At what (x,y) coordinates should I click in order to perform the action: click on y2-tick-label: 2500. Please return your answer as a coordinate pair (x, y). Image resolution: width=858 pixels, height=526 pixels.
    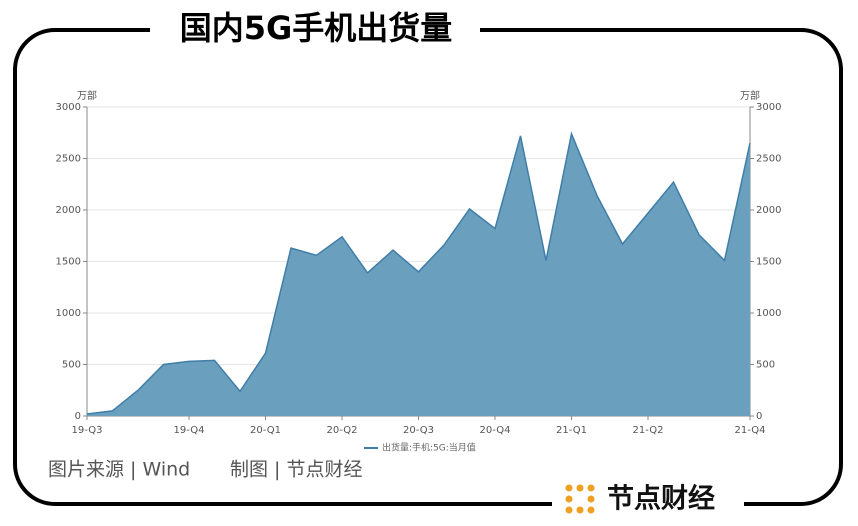
    Looking at the image, I should click on (768, 159).